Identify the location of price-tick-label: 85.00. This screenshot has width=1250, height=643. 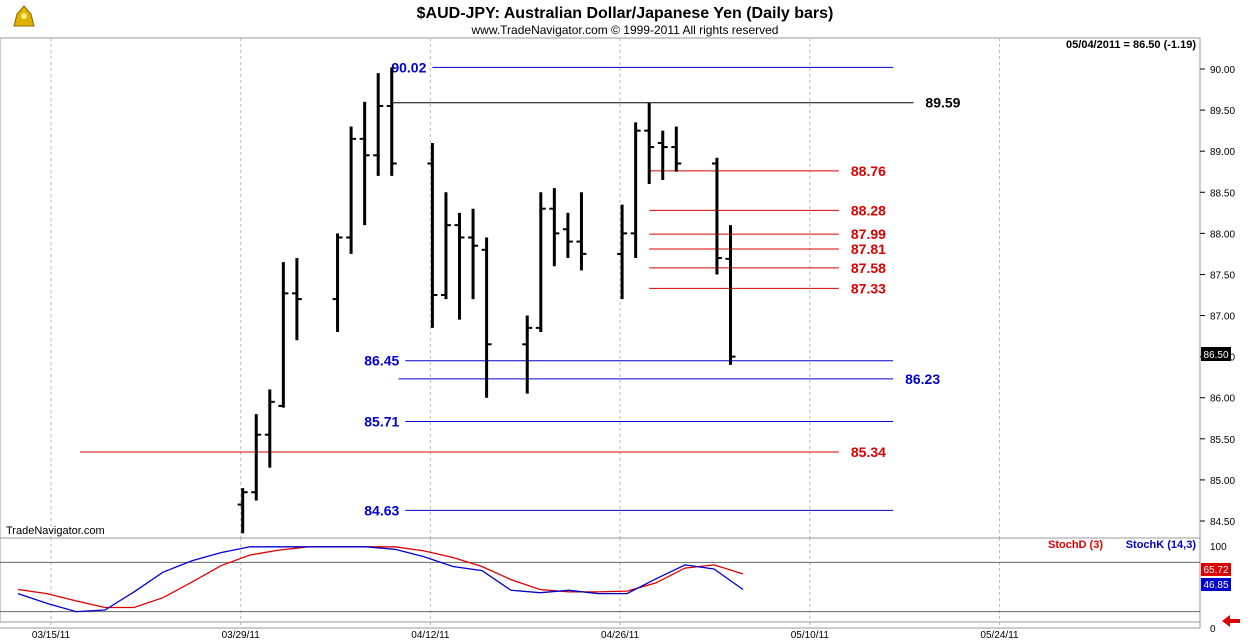
(1222, 481).